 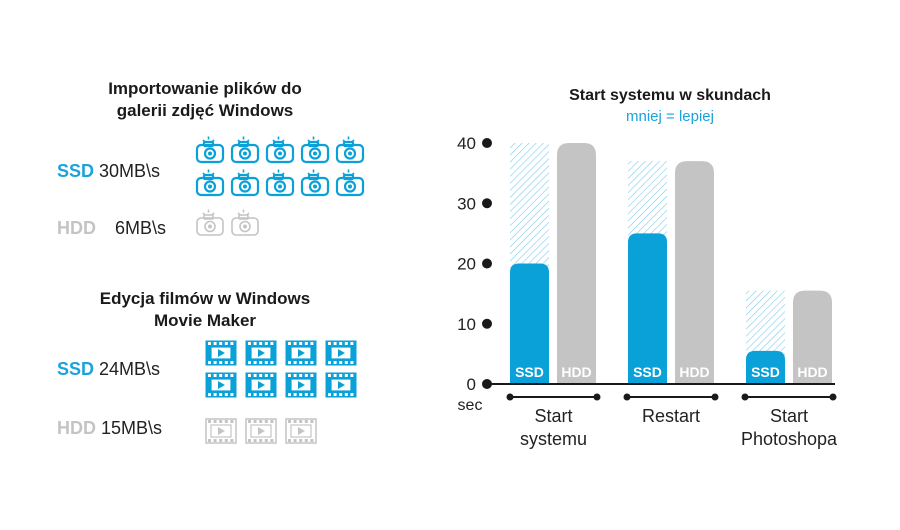 What do you see at coordinates (130, 171) in the screenshot?
I see `import-ssd-speed: 30MB\s` at bounding box center [130, 171].